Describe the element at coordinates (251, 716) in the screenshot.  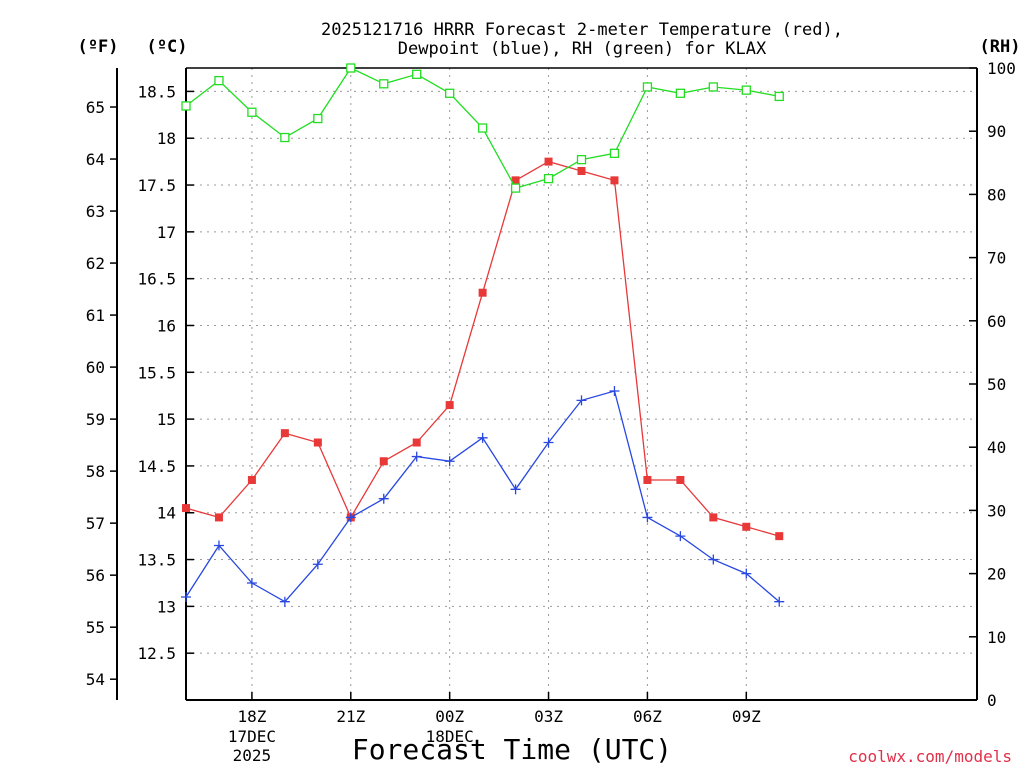
I see `x-tick-label: 18Z` at that location.